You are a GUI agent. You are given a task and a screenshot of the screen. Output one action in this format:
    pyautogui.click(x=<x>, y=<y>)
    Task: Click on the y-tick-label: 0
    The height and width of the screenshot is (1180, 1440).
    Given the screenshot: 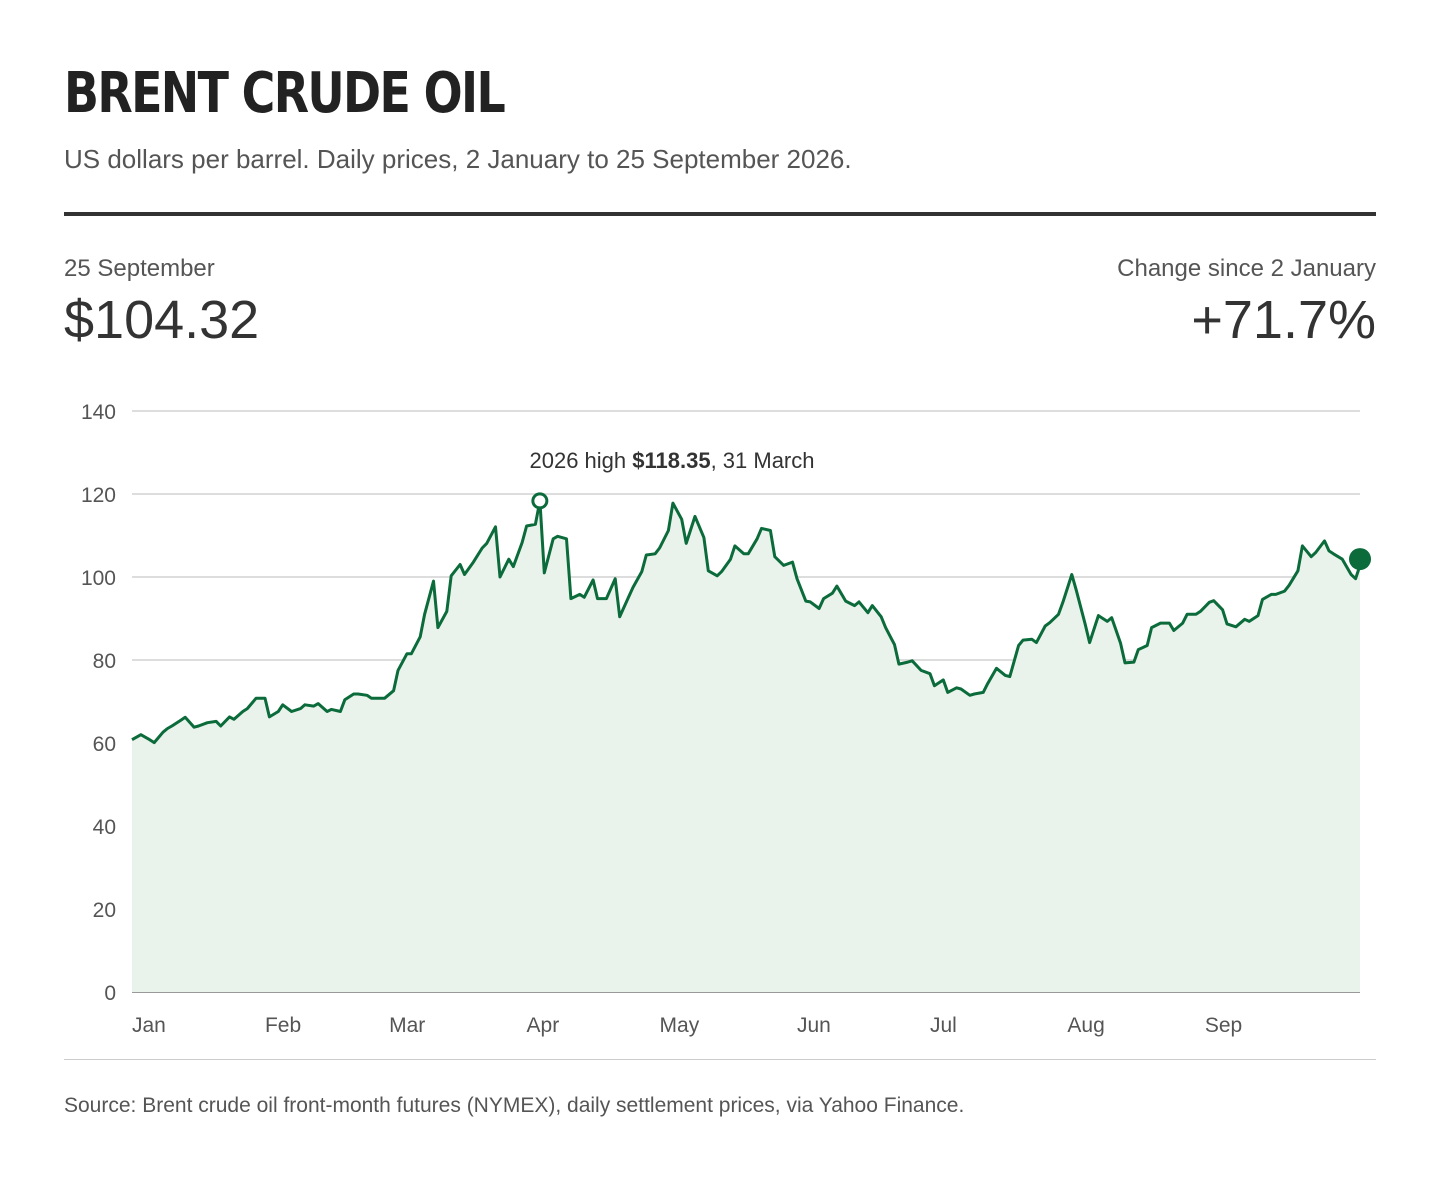 What is the action you would take?
    pyautogui.click(x=110, y=993)
    